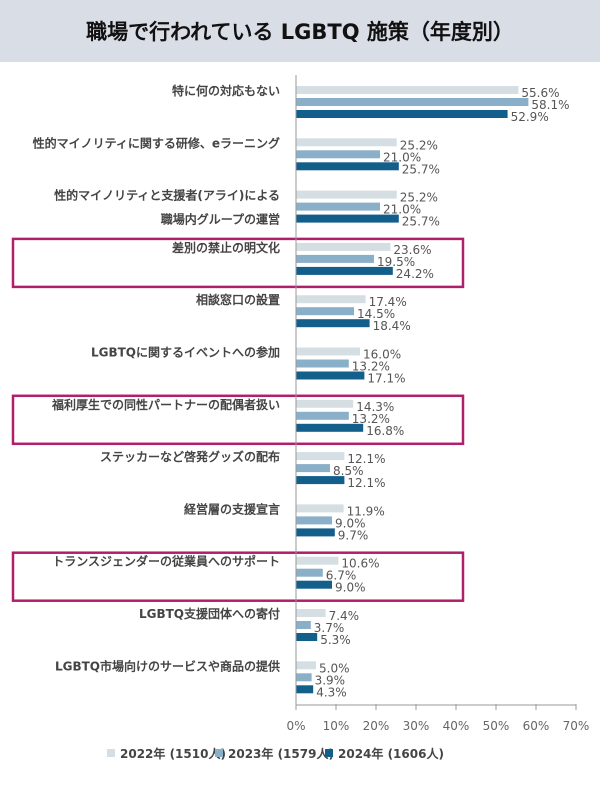 This screenshot has width=600, height=788. Describe the element at coordinates (220, 219) in the screenshot. I see `category-label: 職場内グループの運営` at that location.